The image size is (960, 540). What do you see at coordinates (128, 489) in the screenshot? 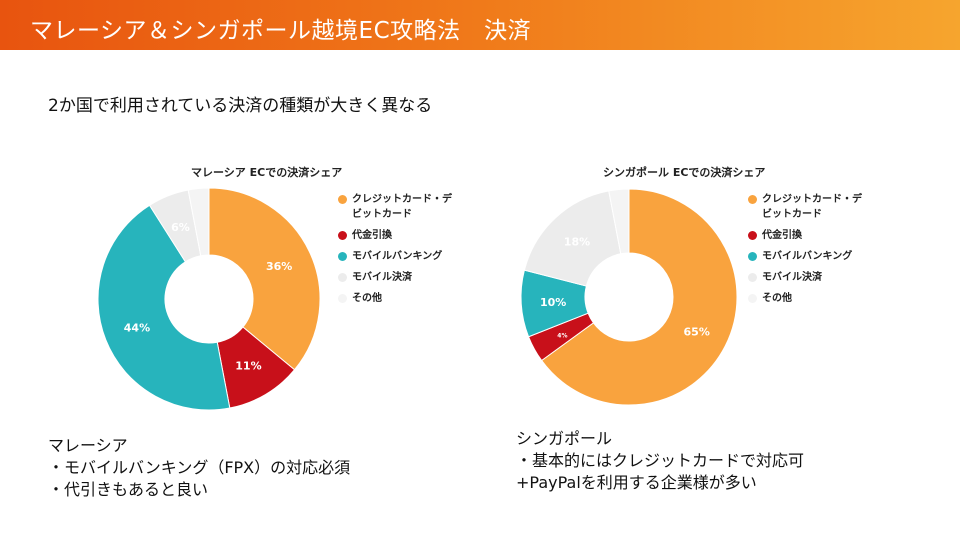
I see `note-line: ・代引きもあると良い` at bounding box center [128, 489].